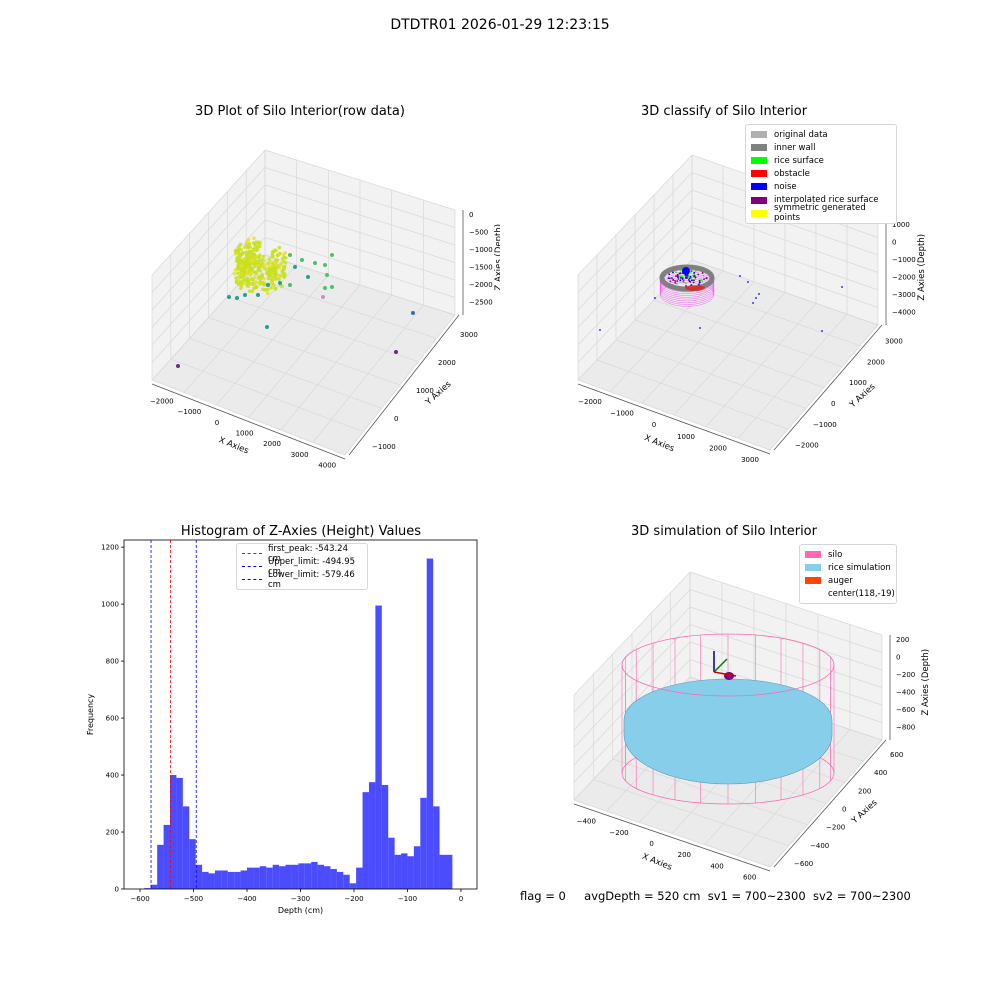  What do you see at coordinates (686, 437) in the screenshot?
I see `x-tick-label: 1000` at bounding box center [686, 437].